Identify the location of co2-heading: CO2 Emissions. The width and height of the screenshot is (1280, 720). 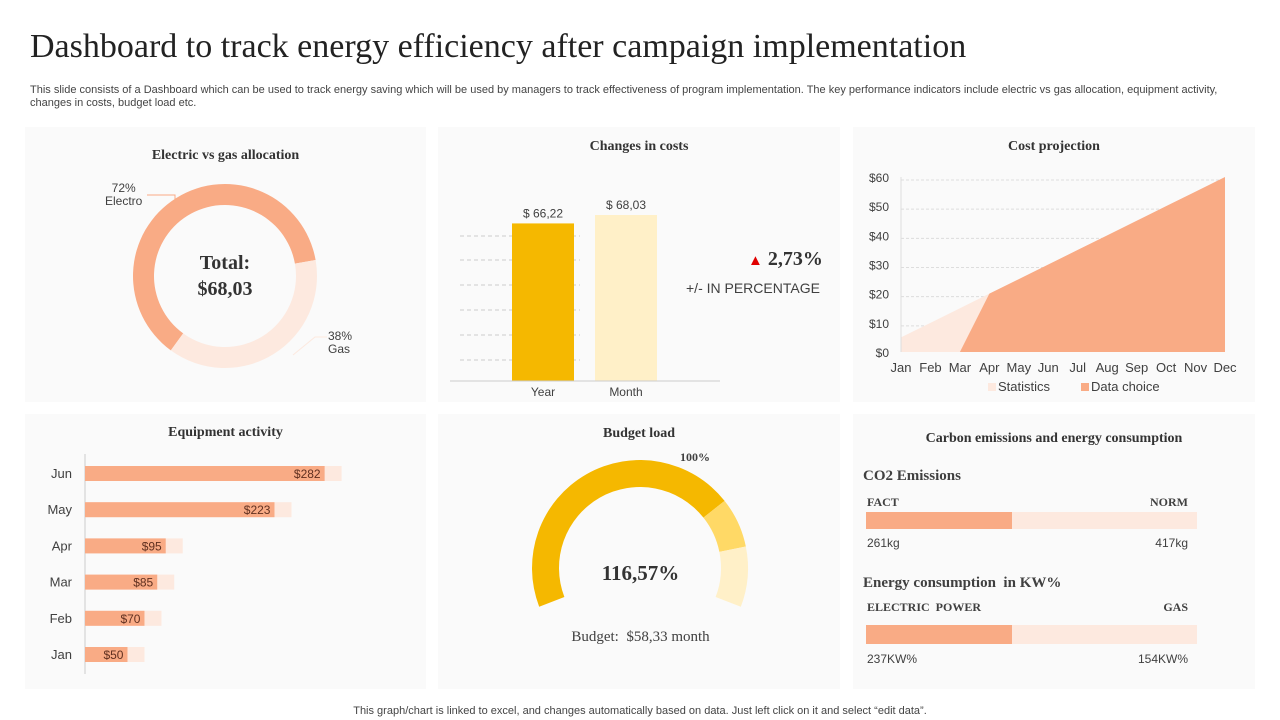
(912, 476).